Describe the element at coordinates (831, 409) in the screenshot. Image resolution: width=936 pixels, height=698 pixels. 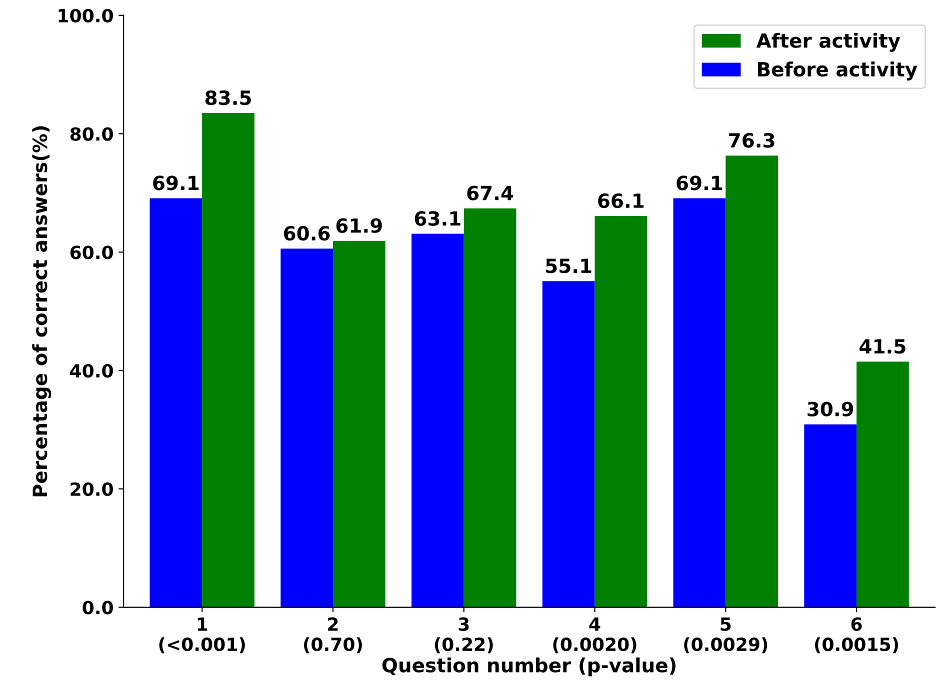
I see `data-label: 30.9` at that location.